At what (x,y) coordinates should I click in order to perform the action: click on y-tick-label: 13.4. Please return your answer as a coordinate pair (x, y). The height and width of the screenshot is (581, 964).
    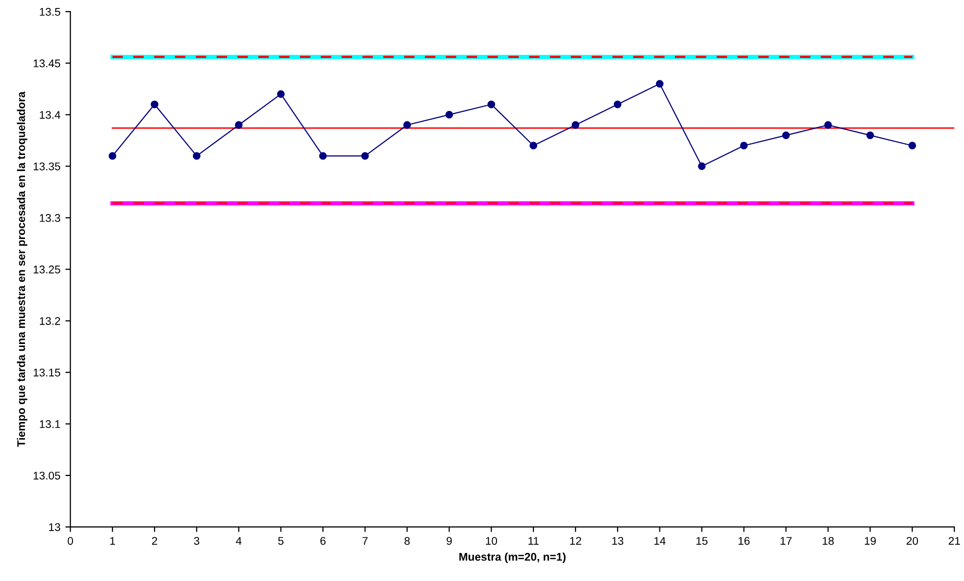
    Looking at the image, I should click on (50, 114).